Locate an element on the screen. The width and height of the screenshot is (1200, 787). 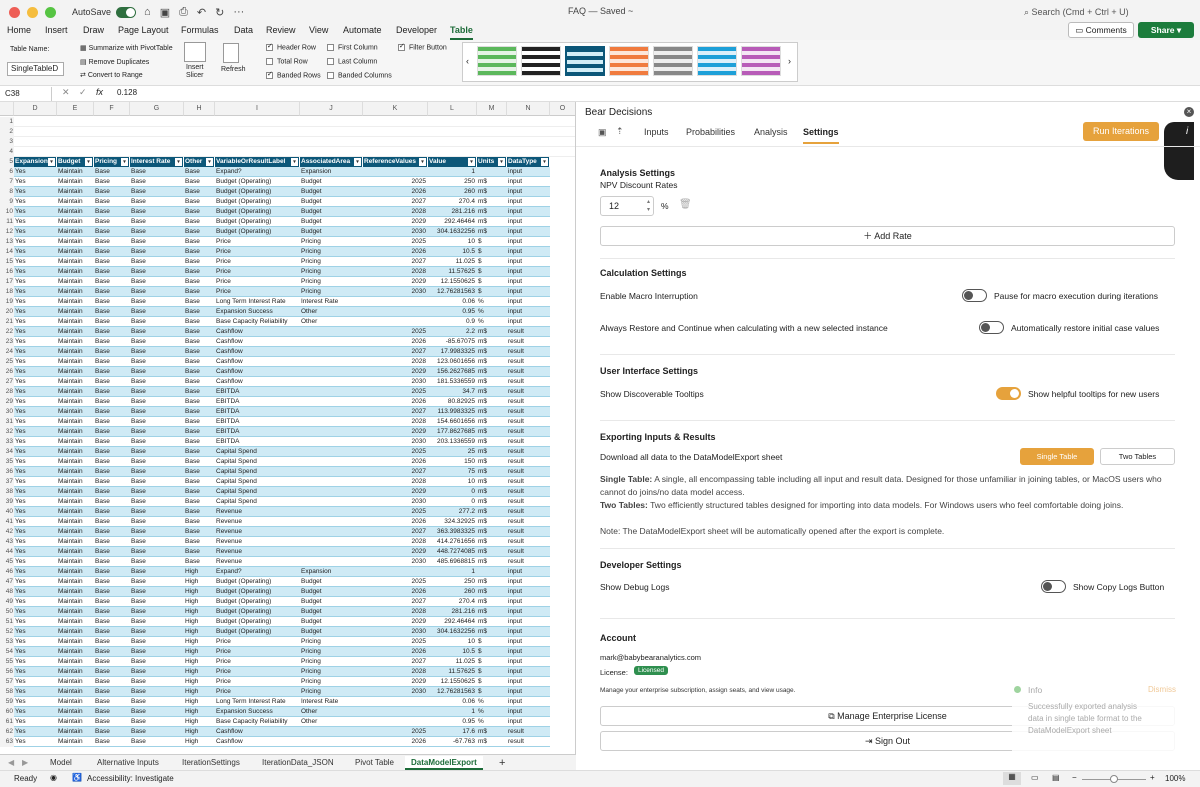
row-header: 61 is located at coordinates (7, 722).